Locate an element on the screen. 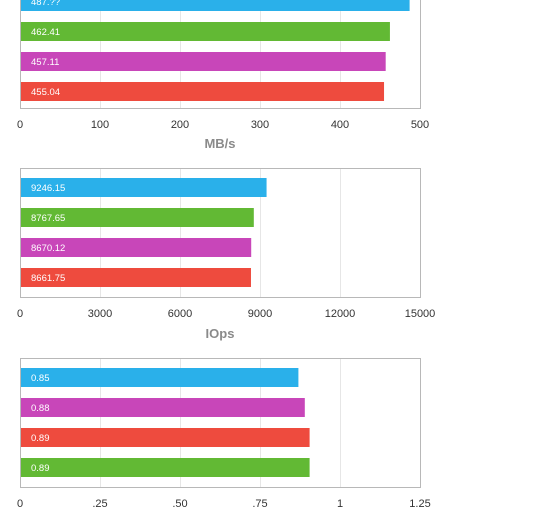 The height and width of the screenshot is (516, 560). x-tick-label: 200 is located at coordinates (180, 125).